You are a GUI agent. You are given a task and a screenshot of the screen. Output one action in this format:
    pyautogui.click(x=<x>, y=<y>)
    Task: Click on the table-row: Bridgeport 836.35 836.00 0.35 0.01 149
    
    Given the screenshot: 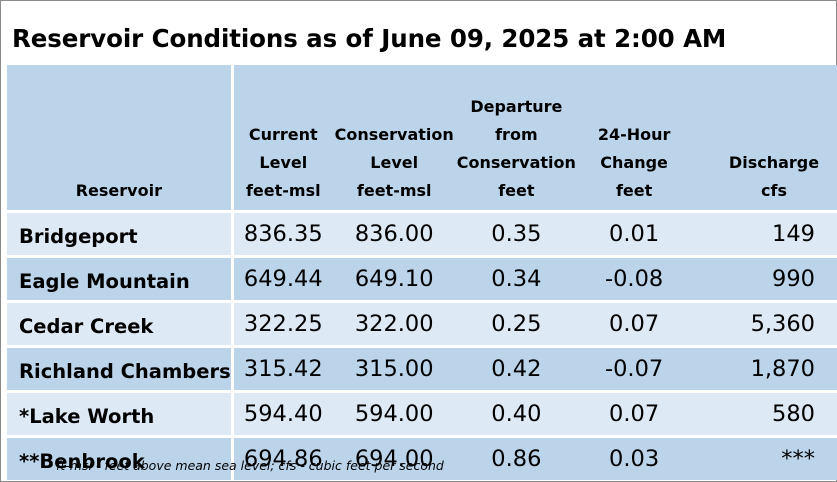 What is the action you would take?
    pyautogui.click(x=422, y=234)
    